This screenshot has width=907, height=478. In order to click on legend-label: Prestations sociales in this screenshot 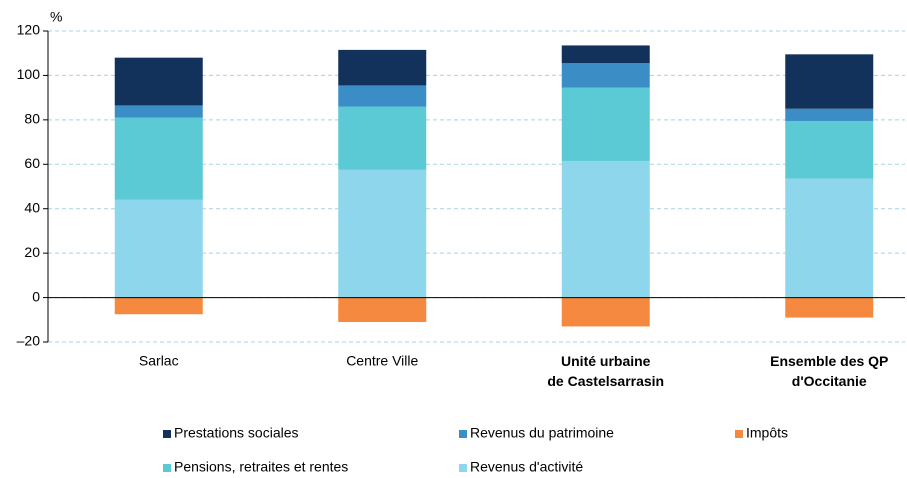, I will do `click(236, 433)`.